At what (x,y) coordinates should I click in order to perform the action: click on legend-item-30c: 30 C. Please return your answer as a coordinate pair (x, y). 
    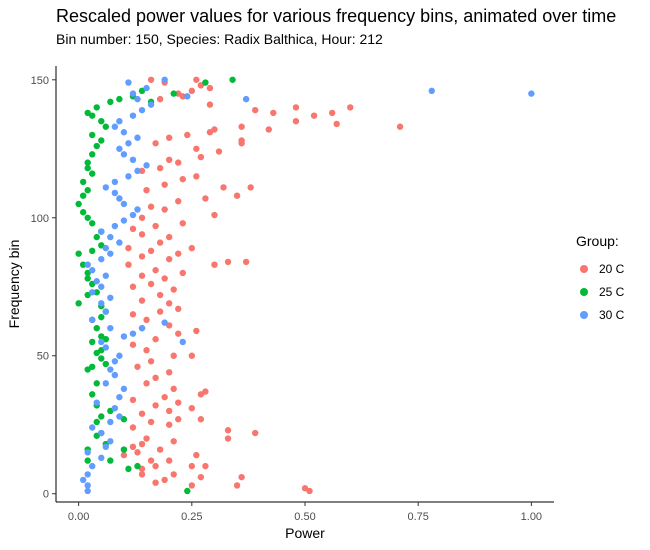
    Looking at the image, I should click on (602, 315).